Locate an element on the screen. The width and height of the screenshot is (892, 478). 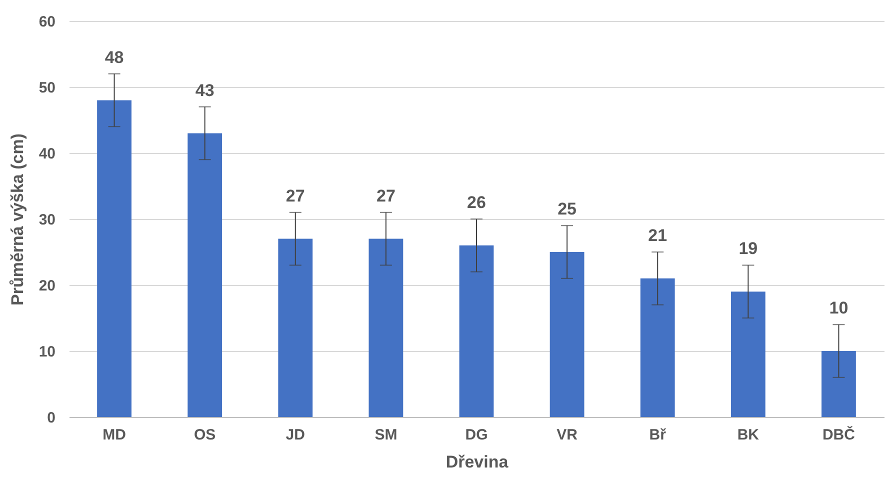
x-tick-label: JD is located at coordinates (296, 435).